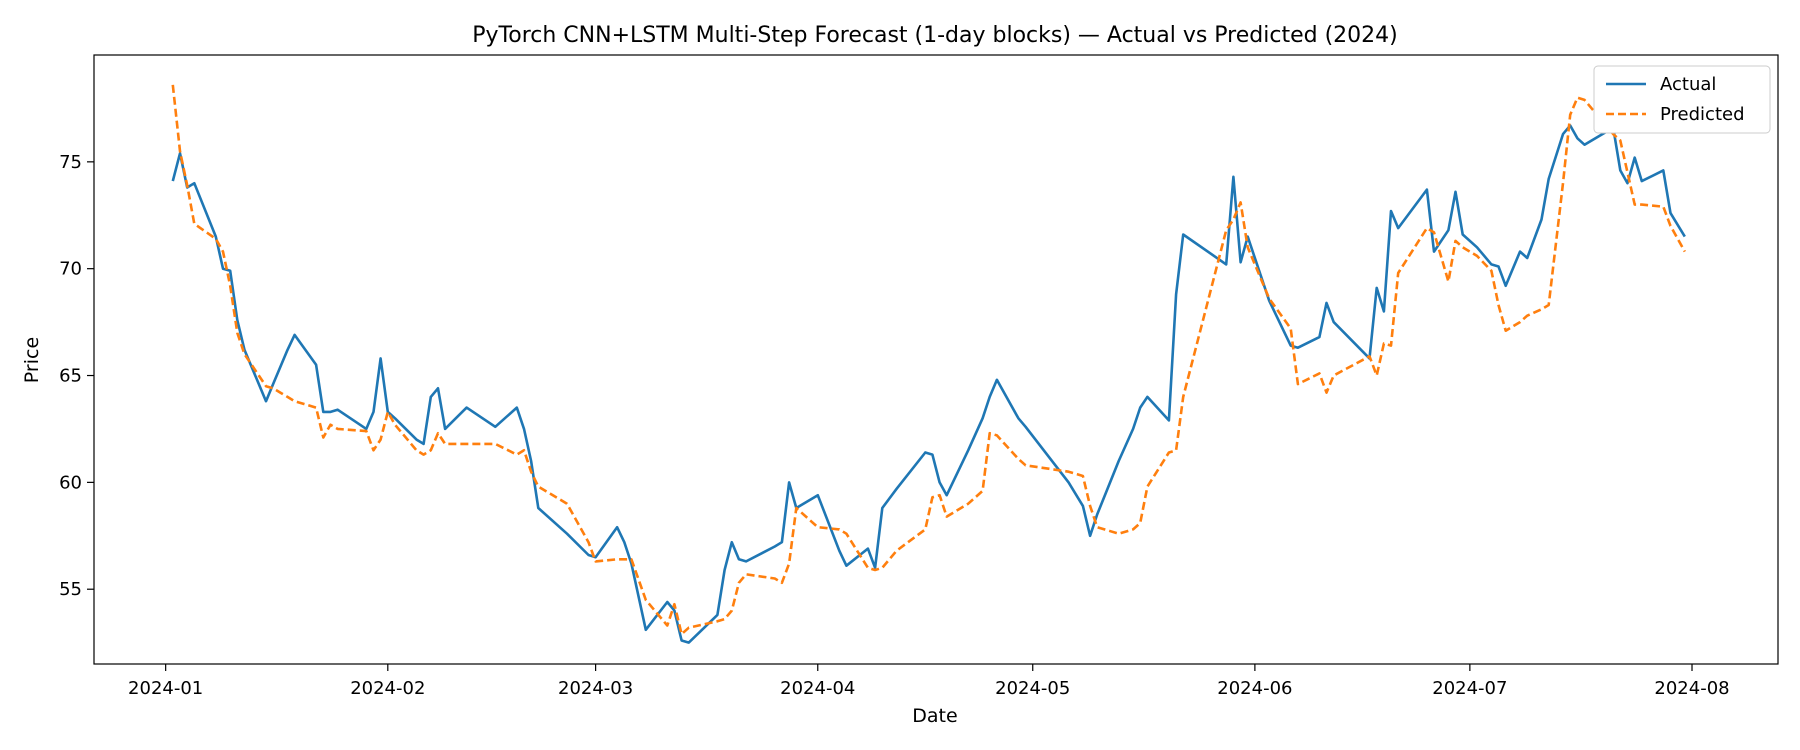  Describe the element at coordinates (1688, 84) in the screenshot. I see `legend-actual-label: Actual` at that location.